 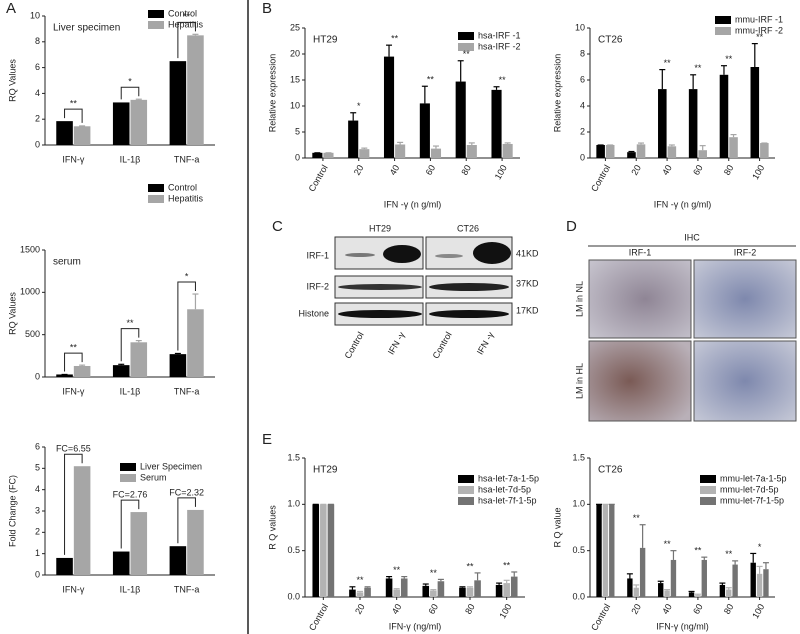 What do you see at coordinates (507, 500) in the screenshot?
I see `legend-label: hsa-let-7f-1-5p` at bounding box center [507, 500].